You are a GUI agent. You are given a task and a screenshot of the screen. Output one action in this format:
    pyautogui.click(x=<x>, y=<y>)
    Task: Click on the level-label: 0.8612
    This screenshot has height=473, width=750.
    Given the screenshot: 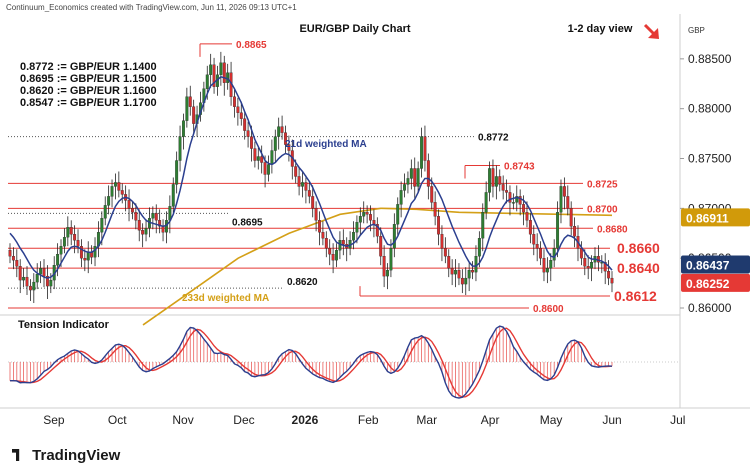 What is the action you would take?
    pyautogui.click(x=635, y=296)
    